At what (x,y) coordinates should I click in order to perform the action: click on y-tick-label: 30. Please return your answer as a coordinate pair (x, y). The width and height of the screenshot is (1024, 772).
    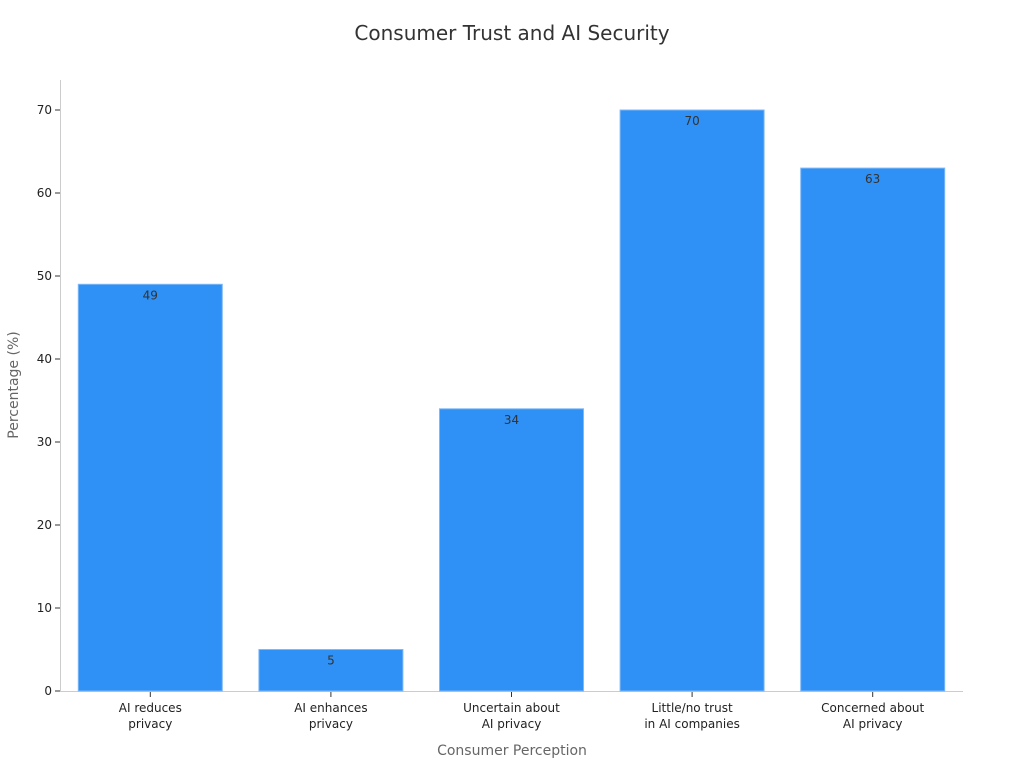
    Looking at the image, I should click on (44, 442).